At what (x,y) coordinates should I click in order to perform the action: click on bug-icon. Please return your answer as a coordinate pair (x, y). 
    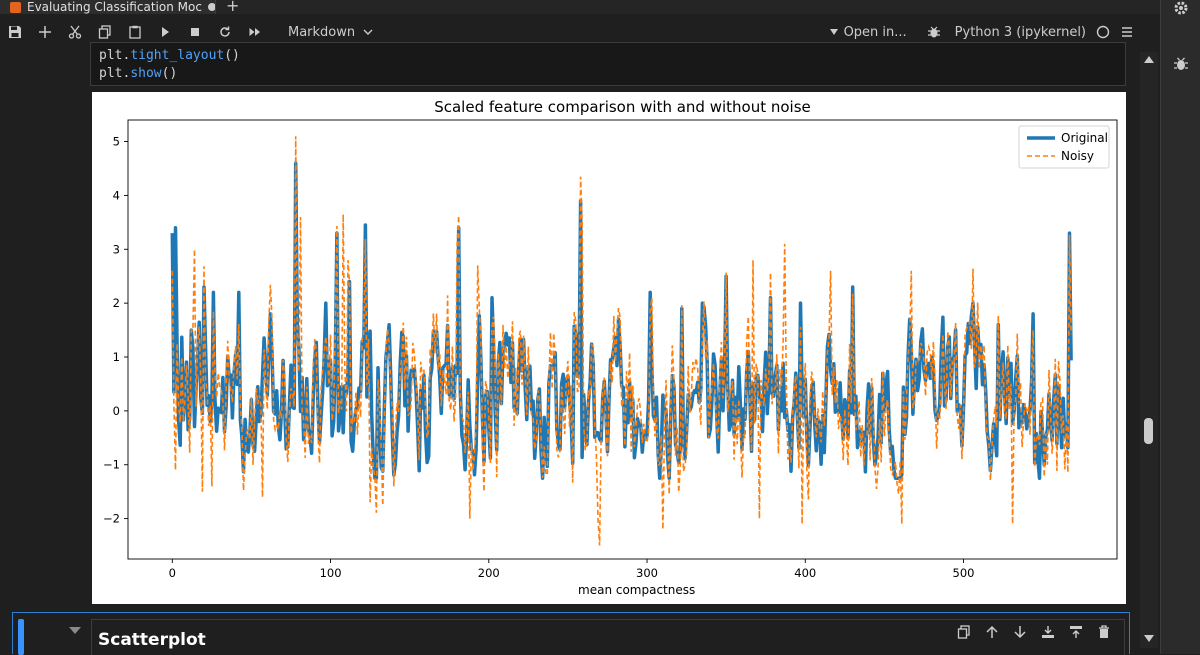
    Looking at the image, I should click on (933, 32).